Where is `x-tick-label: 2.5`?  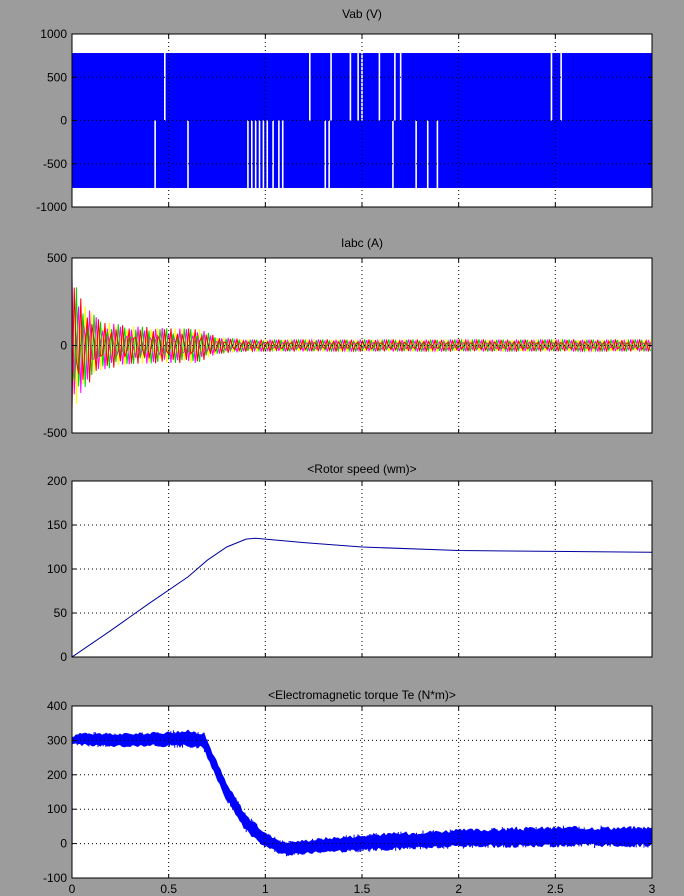 x-tick-label: 2.5 is located at coordinates (555, 889).